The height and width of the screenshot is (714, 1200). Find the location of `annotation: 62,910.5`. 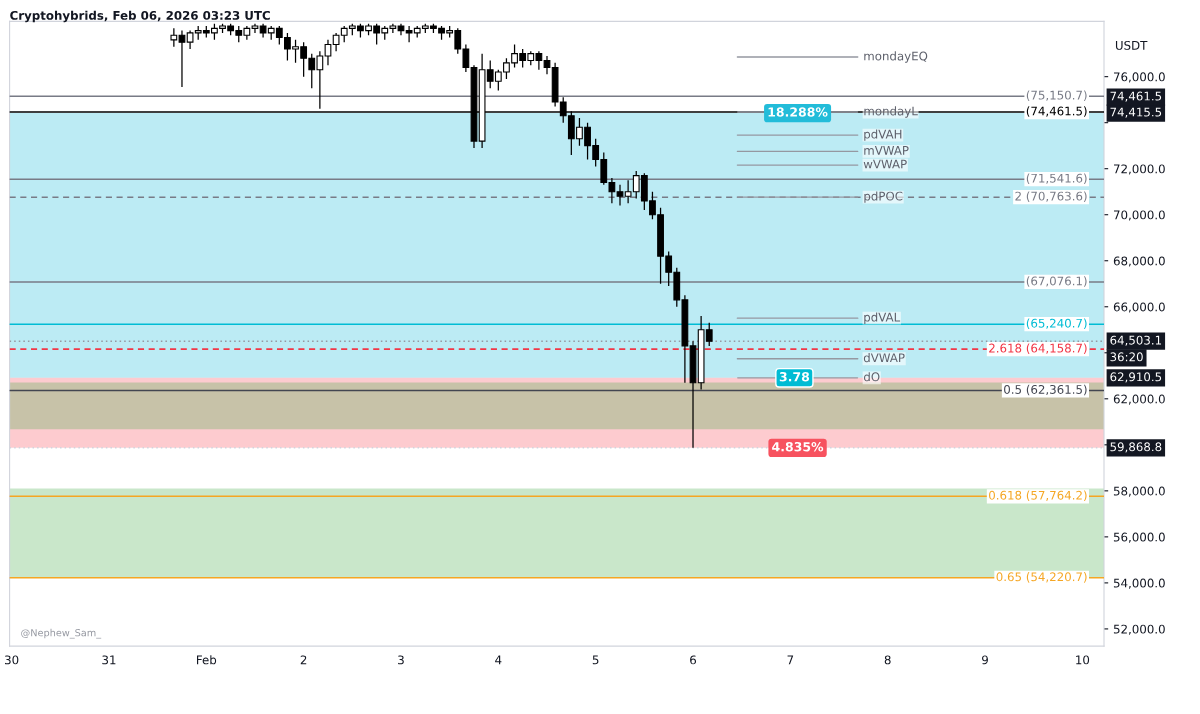

annotation: 62,910.5 is located at coordinates (1136, 377).